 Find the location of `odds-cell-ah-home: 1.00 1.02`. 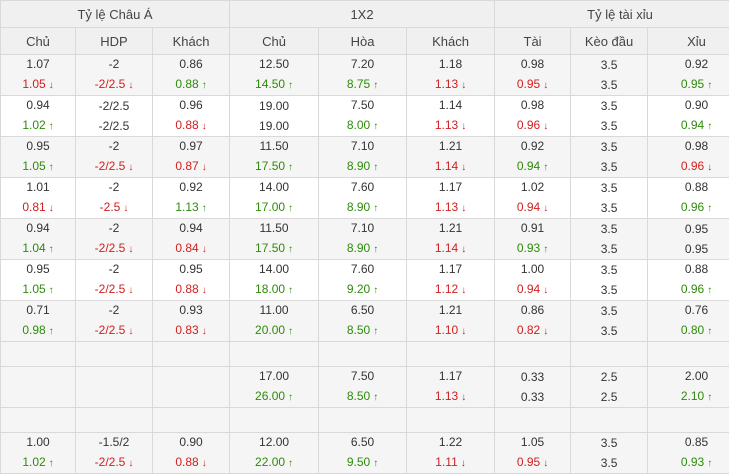

odds-cell-ah-home: 1.00 1.02 is located at coordinates (38, 453).